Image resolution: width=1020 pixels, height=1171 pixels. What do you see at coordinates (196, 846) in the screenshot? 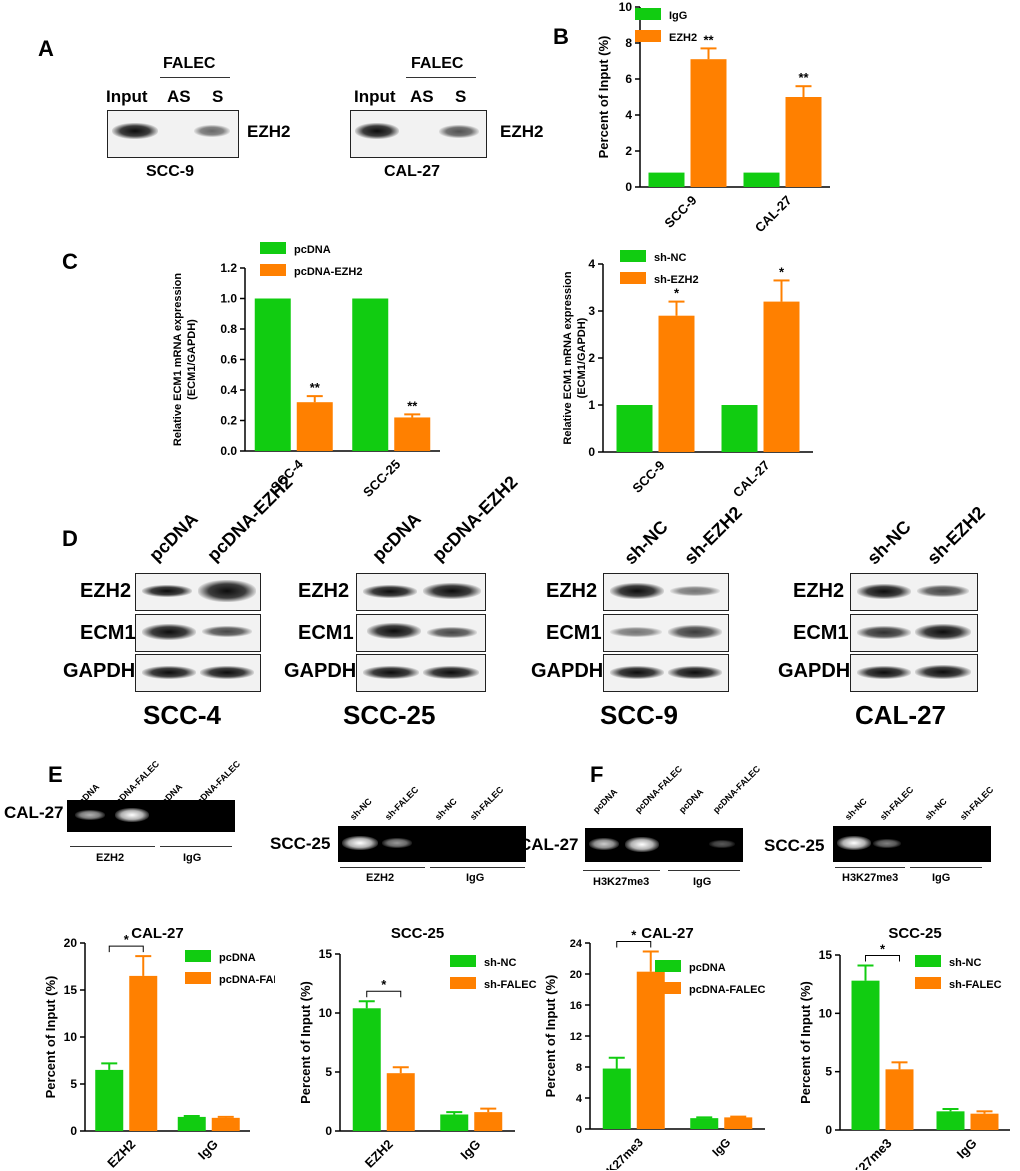
I see `group-underline` at bounding box center [196, 846].